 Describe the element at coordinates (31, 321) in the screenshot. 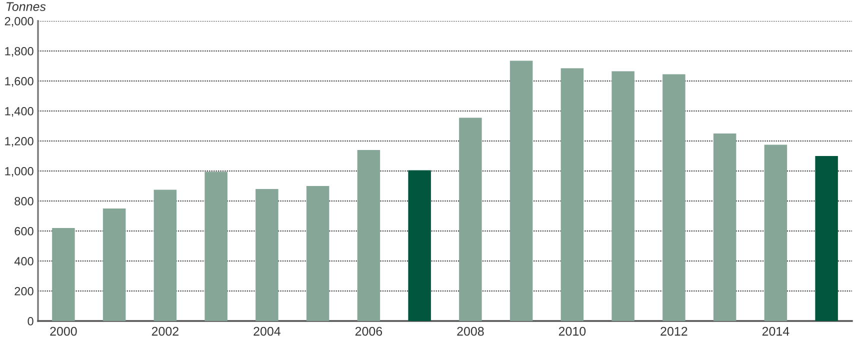

I see `y-tick-label: 0` at that location.